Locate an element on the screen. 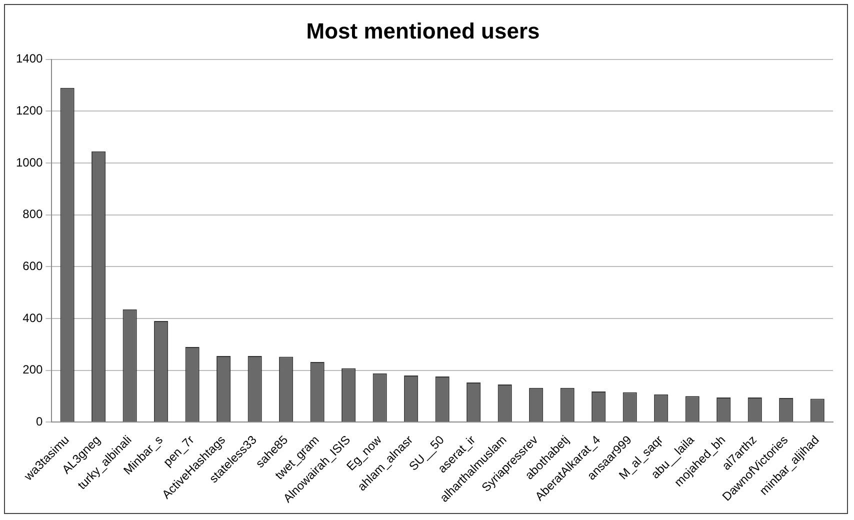 This screenshot has height=520, width=854. y-tick-label: 800 is located at coordinates (33, 214).